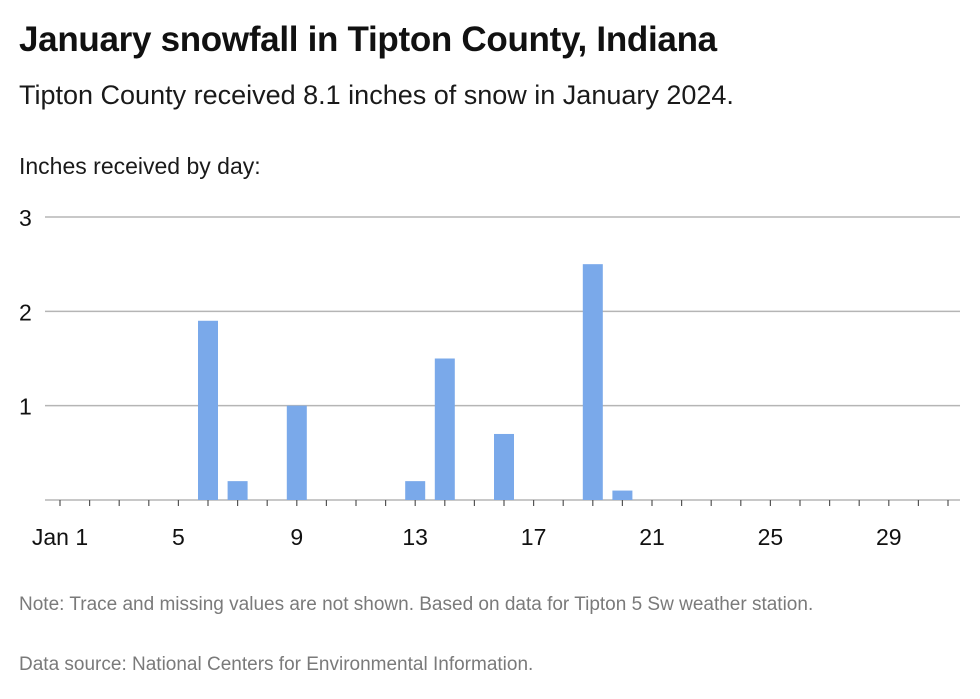 Image resolution: width=980 pixels, height=699 pixels. I want to click on y-tick-label: 3, so click(25, 218).